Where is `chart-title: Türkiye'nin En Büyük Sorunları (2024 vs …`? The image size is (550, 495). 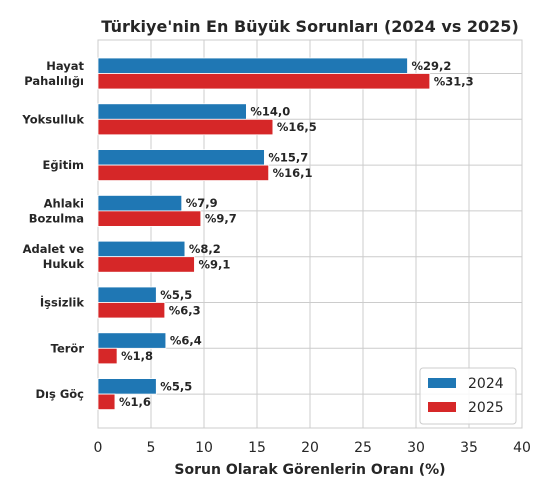
chart-title: Türkiye'nin En Büyük Sorunları (2024 vs … is located at coordinates (310, 26).